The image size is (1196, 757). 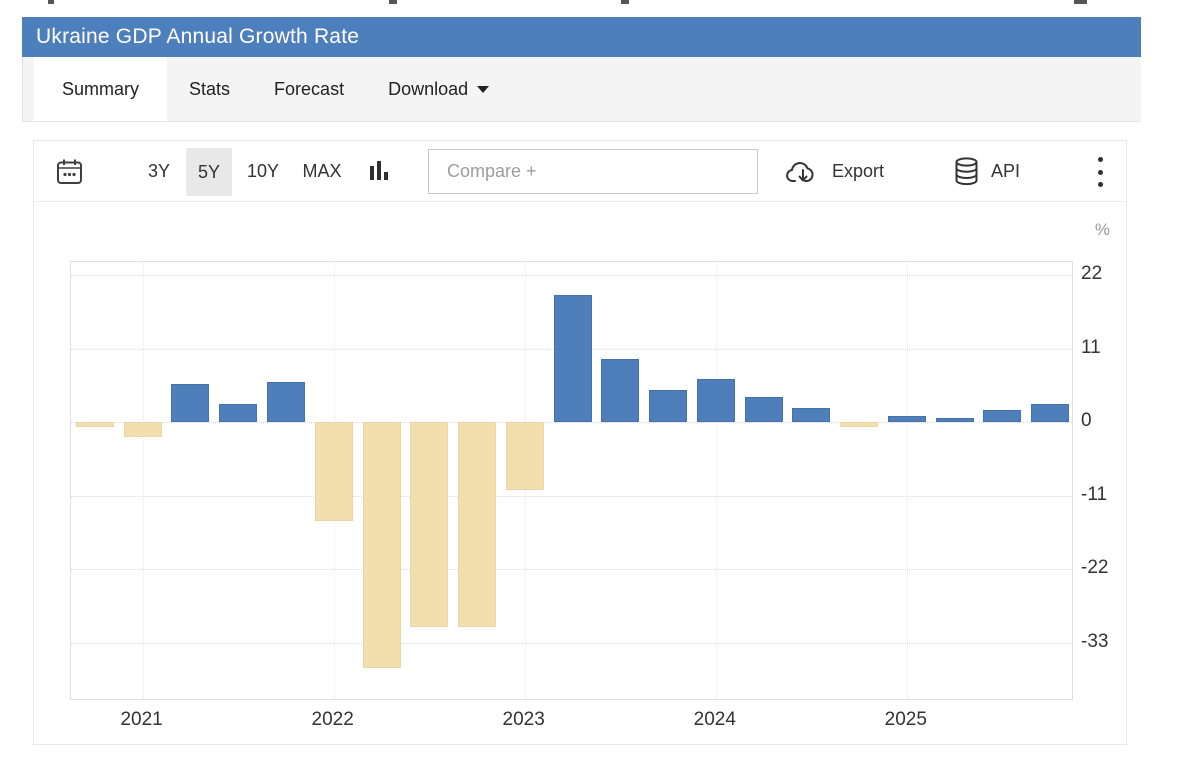 What do you see at coordinates (581, 89) in the screenshot?
I see `tab-bar: Summary Stats Forecast Download` at bounding box center [581, 89].